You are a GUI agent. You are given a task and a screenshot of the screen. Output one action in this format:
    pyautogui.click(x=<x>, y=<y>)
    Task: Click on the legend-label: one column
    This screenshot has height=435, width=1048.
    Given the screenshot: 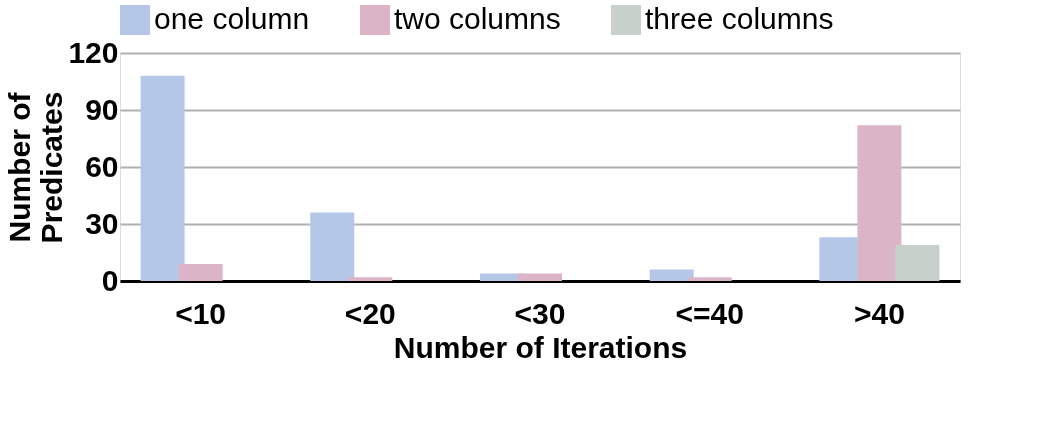 What is the action you would take?
    pyautogui.click(x=232, y=18)
    